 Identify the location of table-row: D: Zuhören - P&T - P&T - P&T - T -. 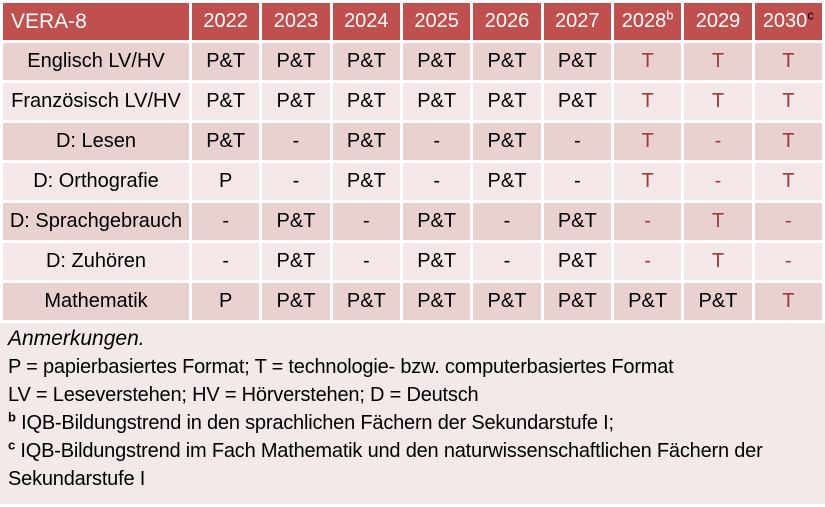
(412, 261).